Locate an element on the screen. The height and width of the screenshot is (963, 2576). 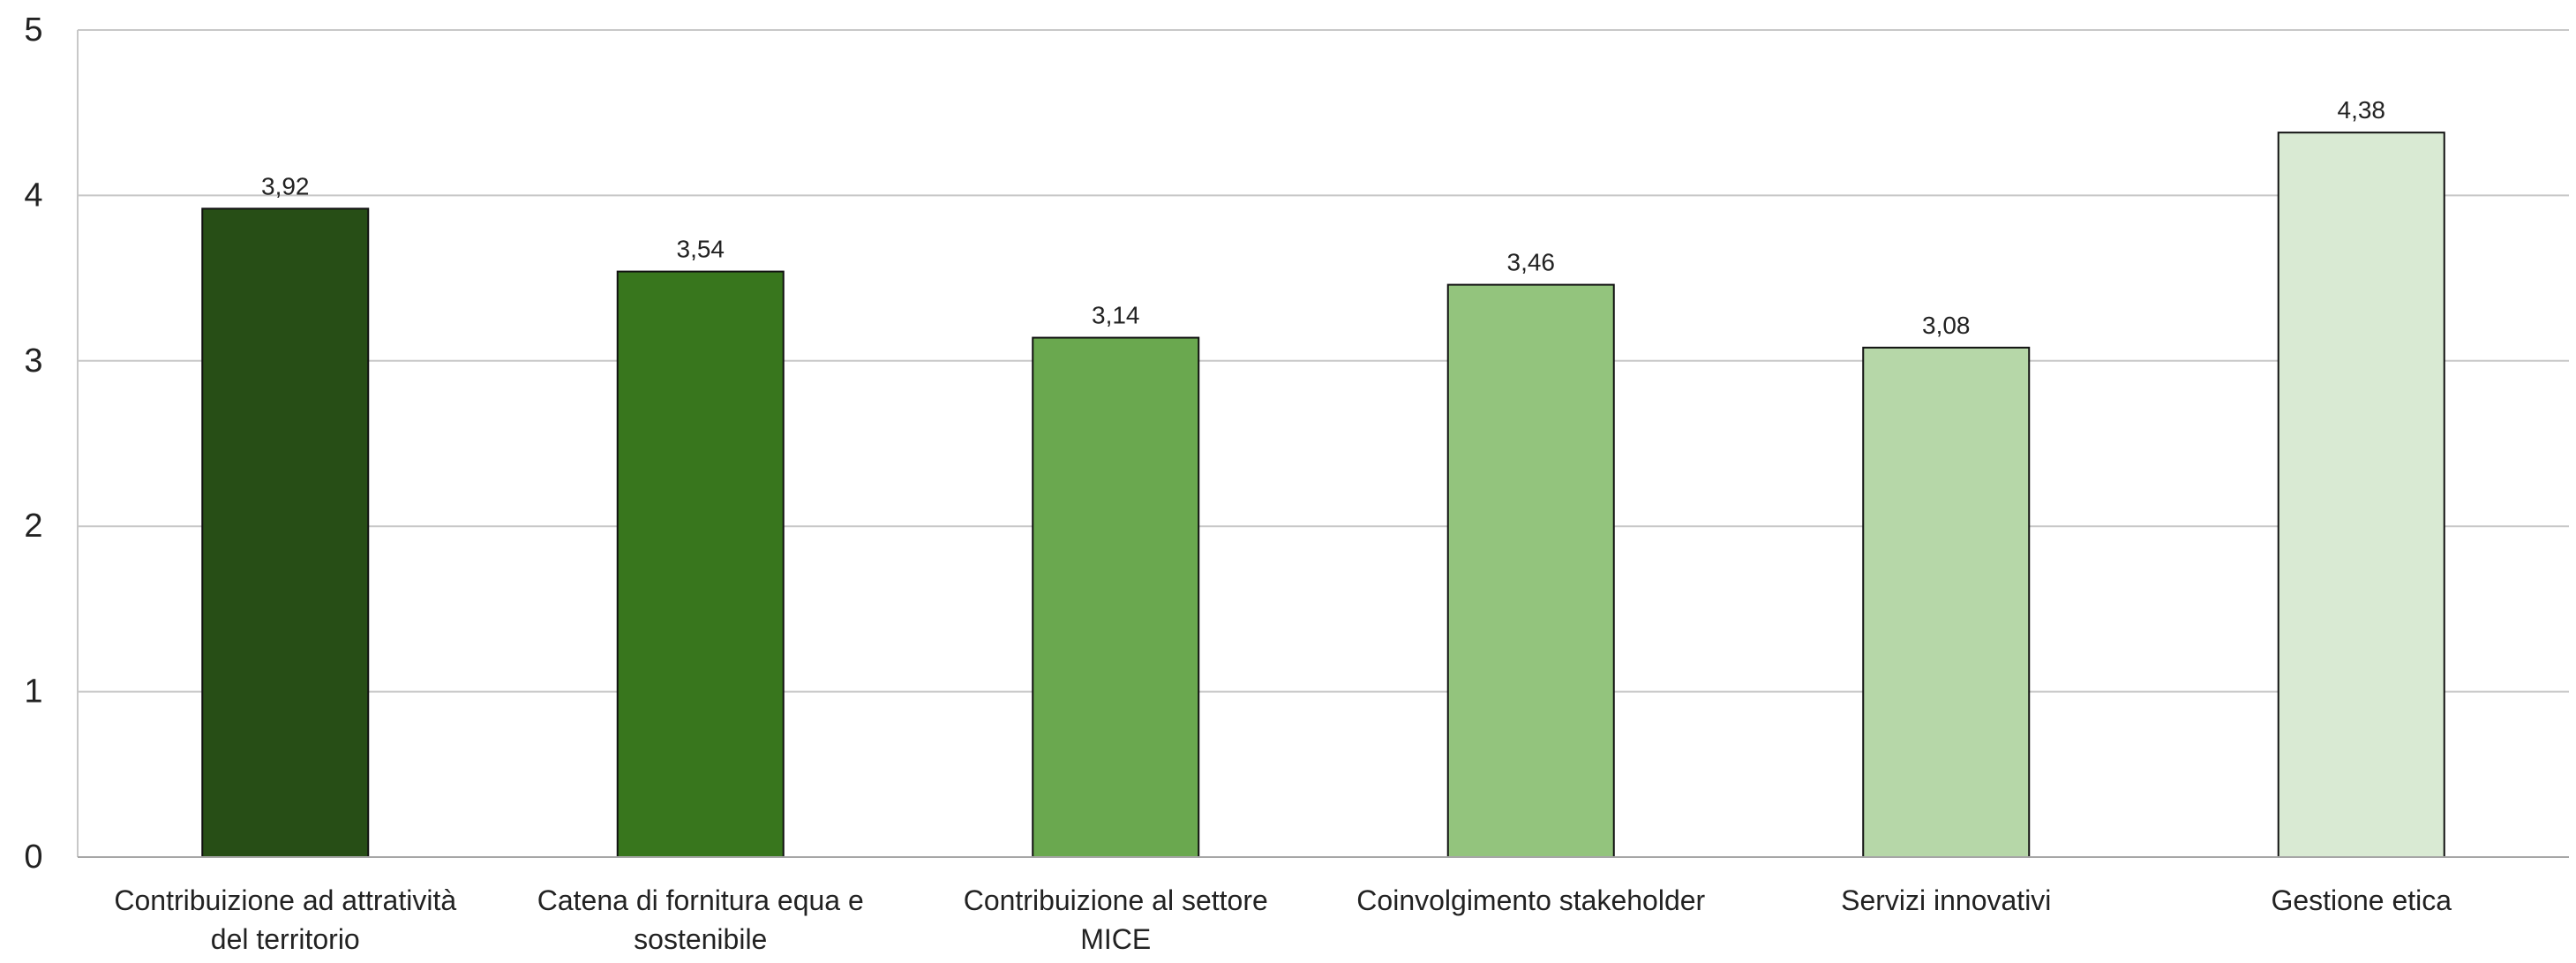
y-tick-label: 3 is located at coordinates (33, 361).